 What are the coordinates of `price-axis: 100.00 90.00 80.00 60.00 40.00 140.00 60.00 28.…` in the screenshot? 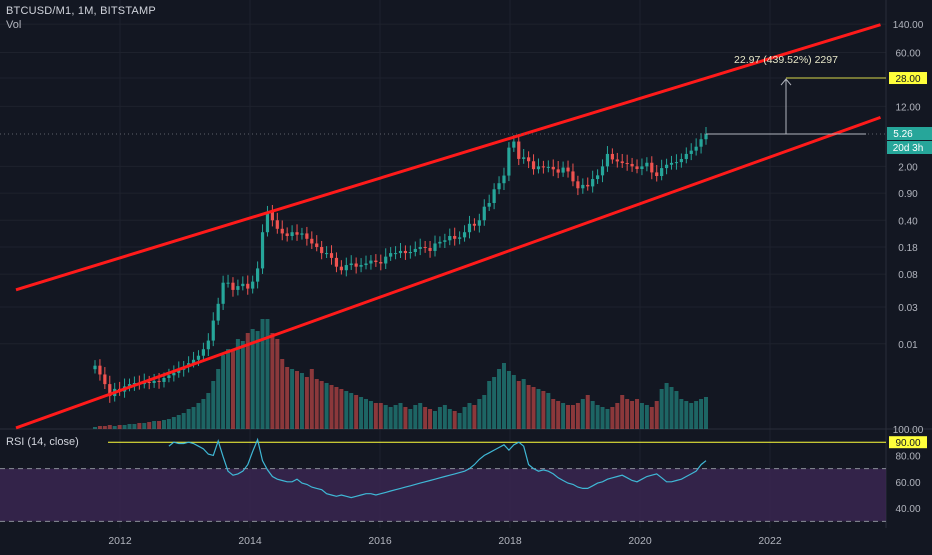 It's located at (909, 267).